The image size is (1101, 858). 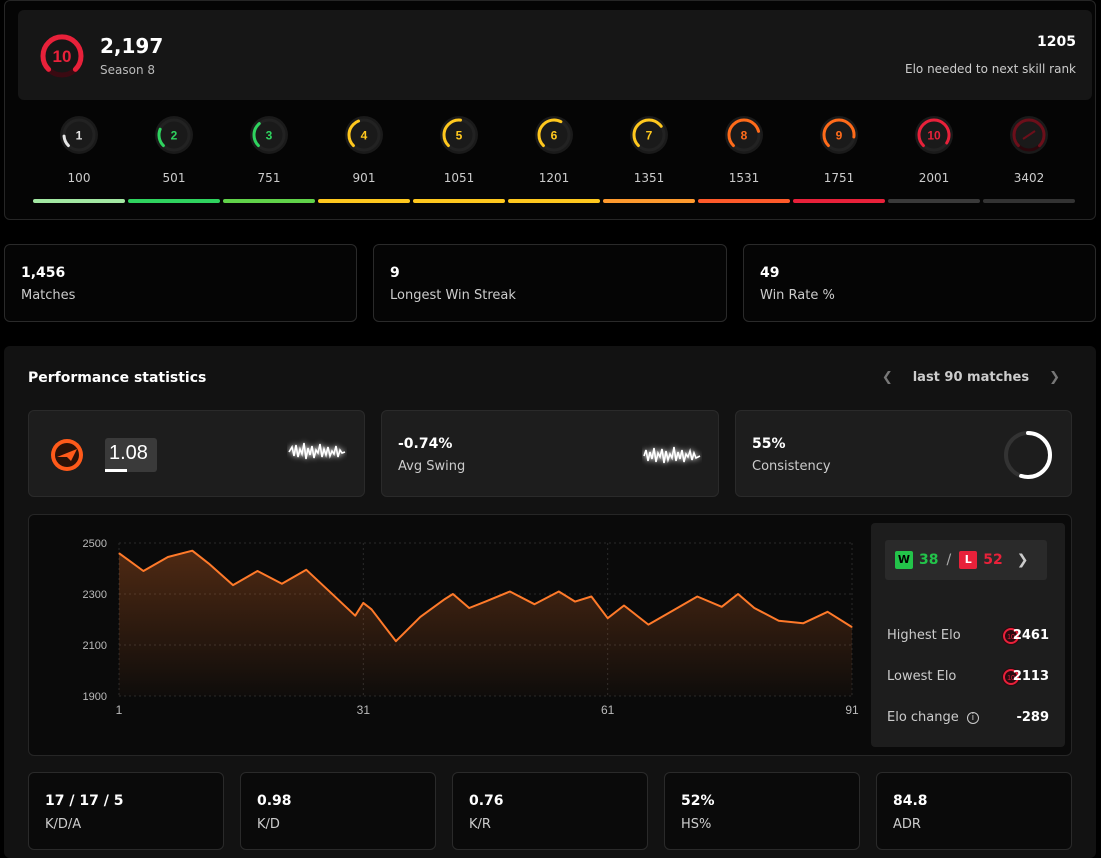 I want to click on skill-level-threshold: 2001, so click(x=934, y=178).